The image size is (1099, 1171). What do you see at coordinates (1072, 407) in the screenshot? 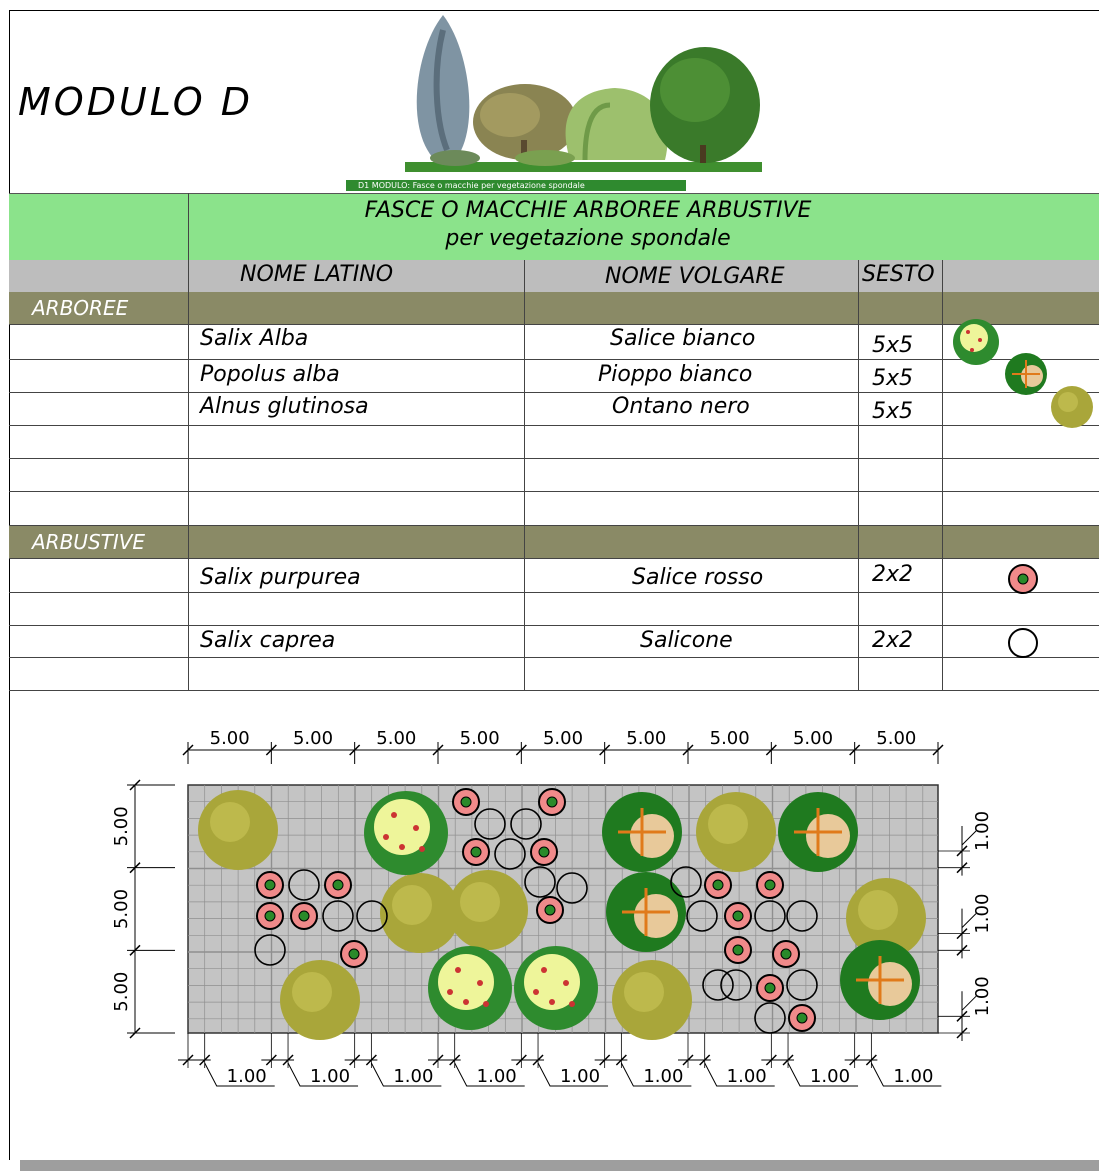
I see `alder-symbol-icon` at bounding box center [1072, 407].